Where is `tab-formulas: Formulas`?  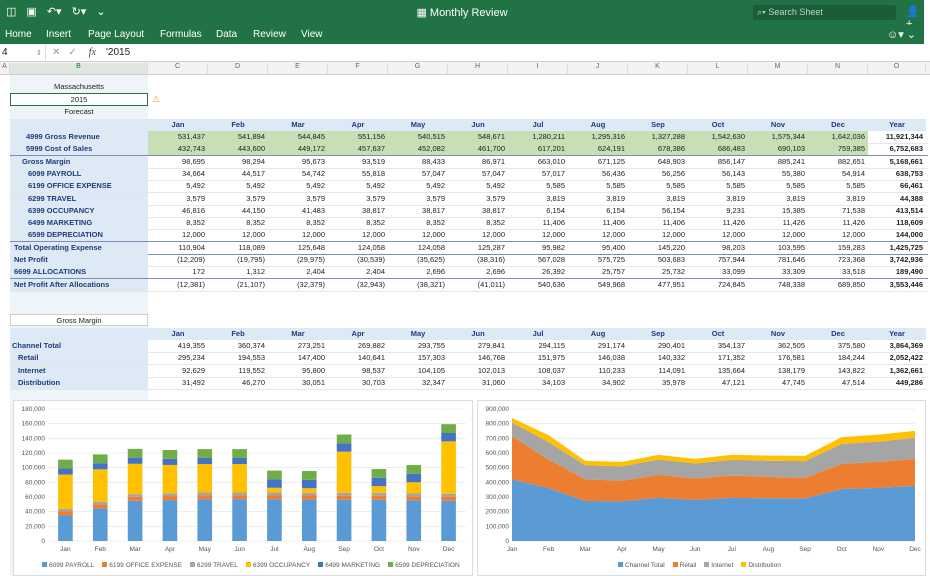
tab-formulas: Formulas is located at coordinates (181, 34).